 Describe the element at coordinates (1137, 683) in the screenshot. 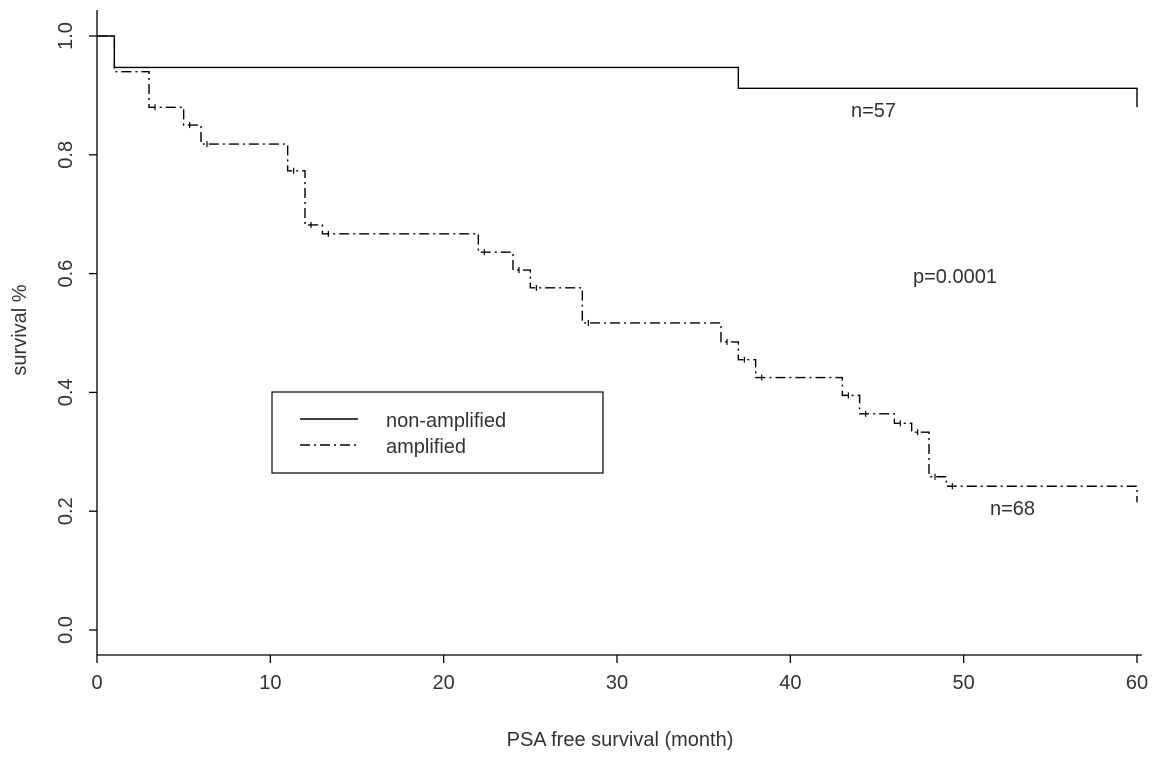

I see `x-tick-label: 60` at that location.